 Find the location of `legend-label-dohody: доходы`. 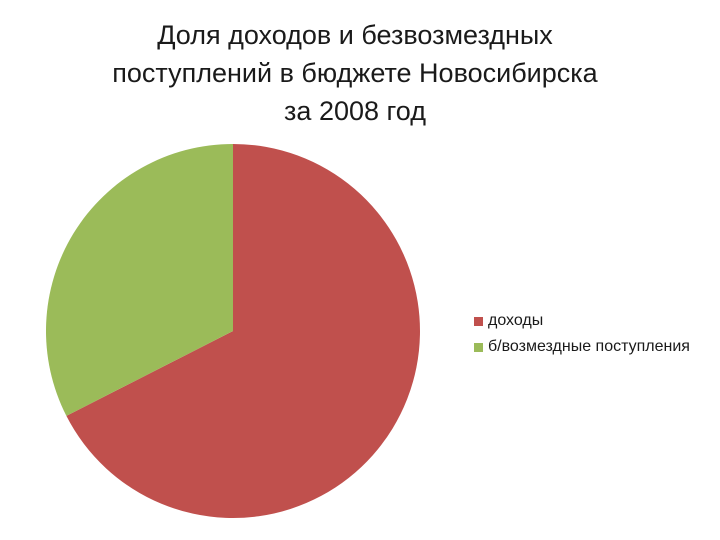

legend-label-dohody: доходы is located at coordinates (516, 320).